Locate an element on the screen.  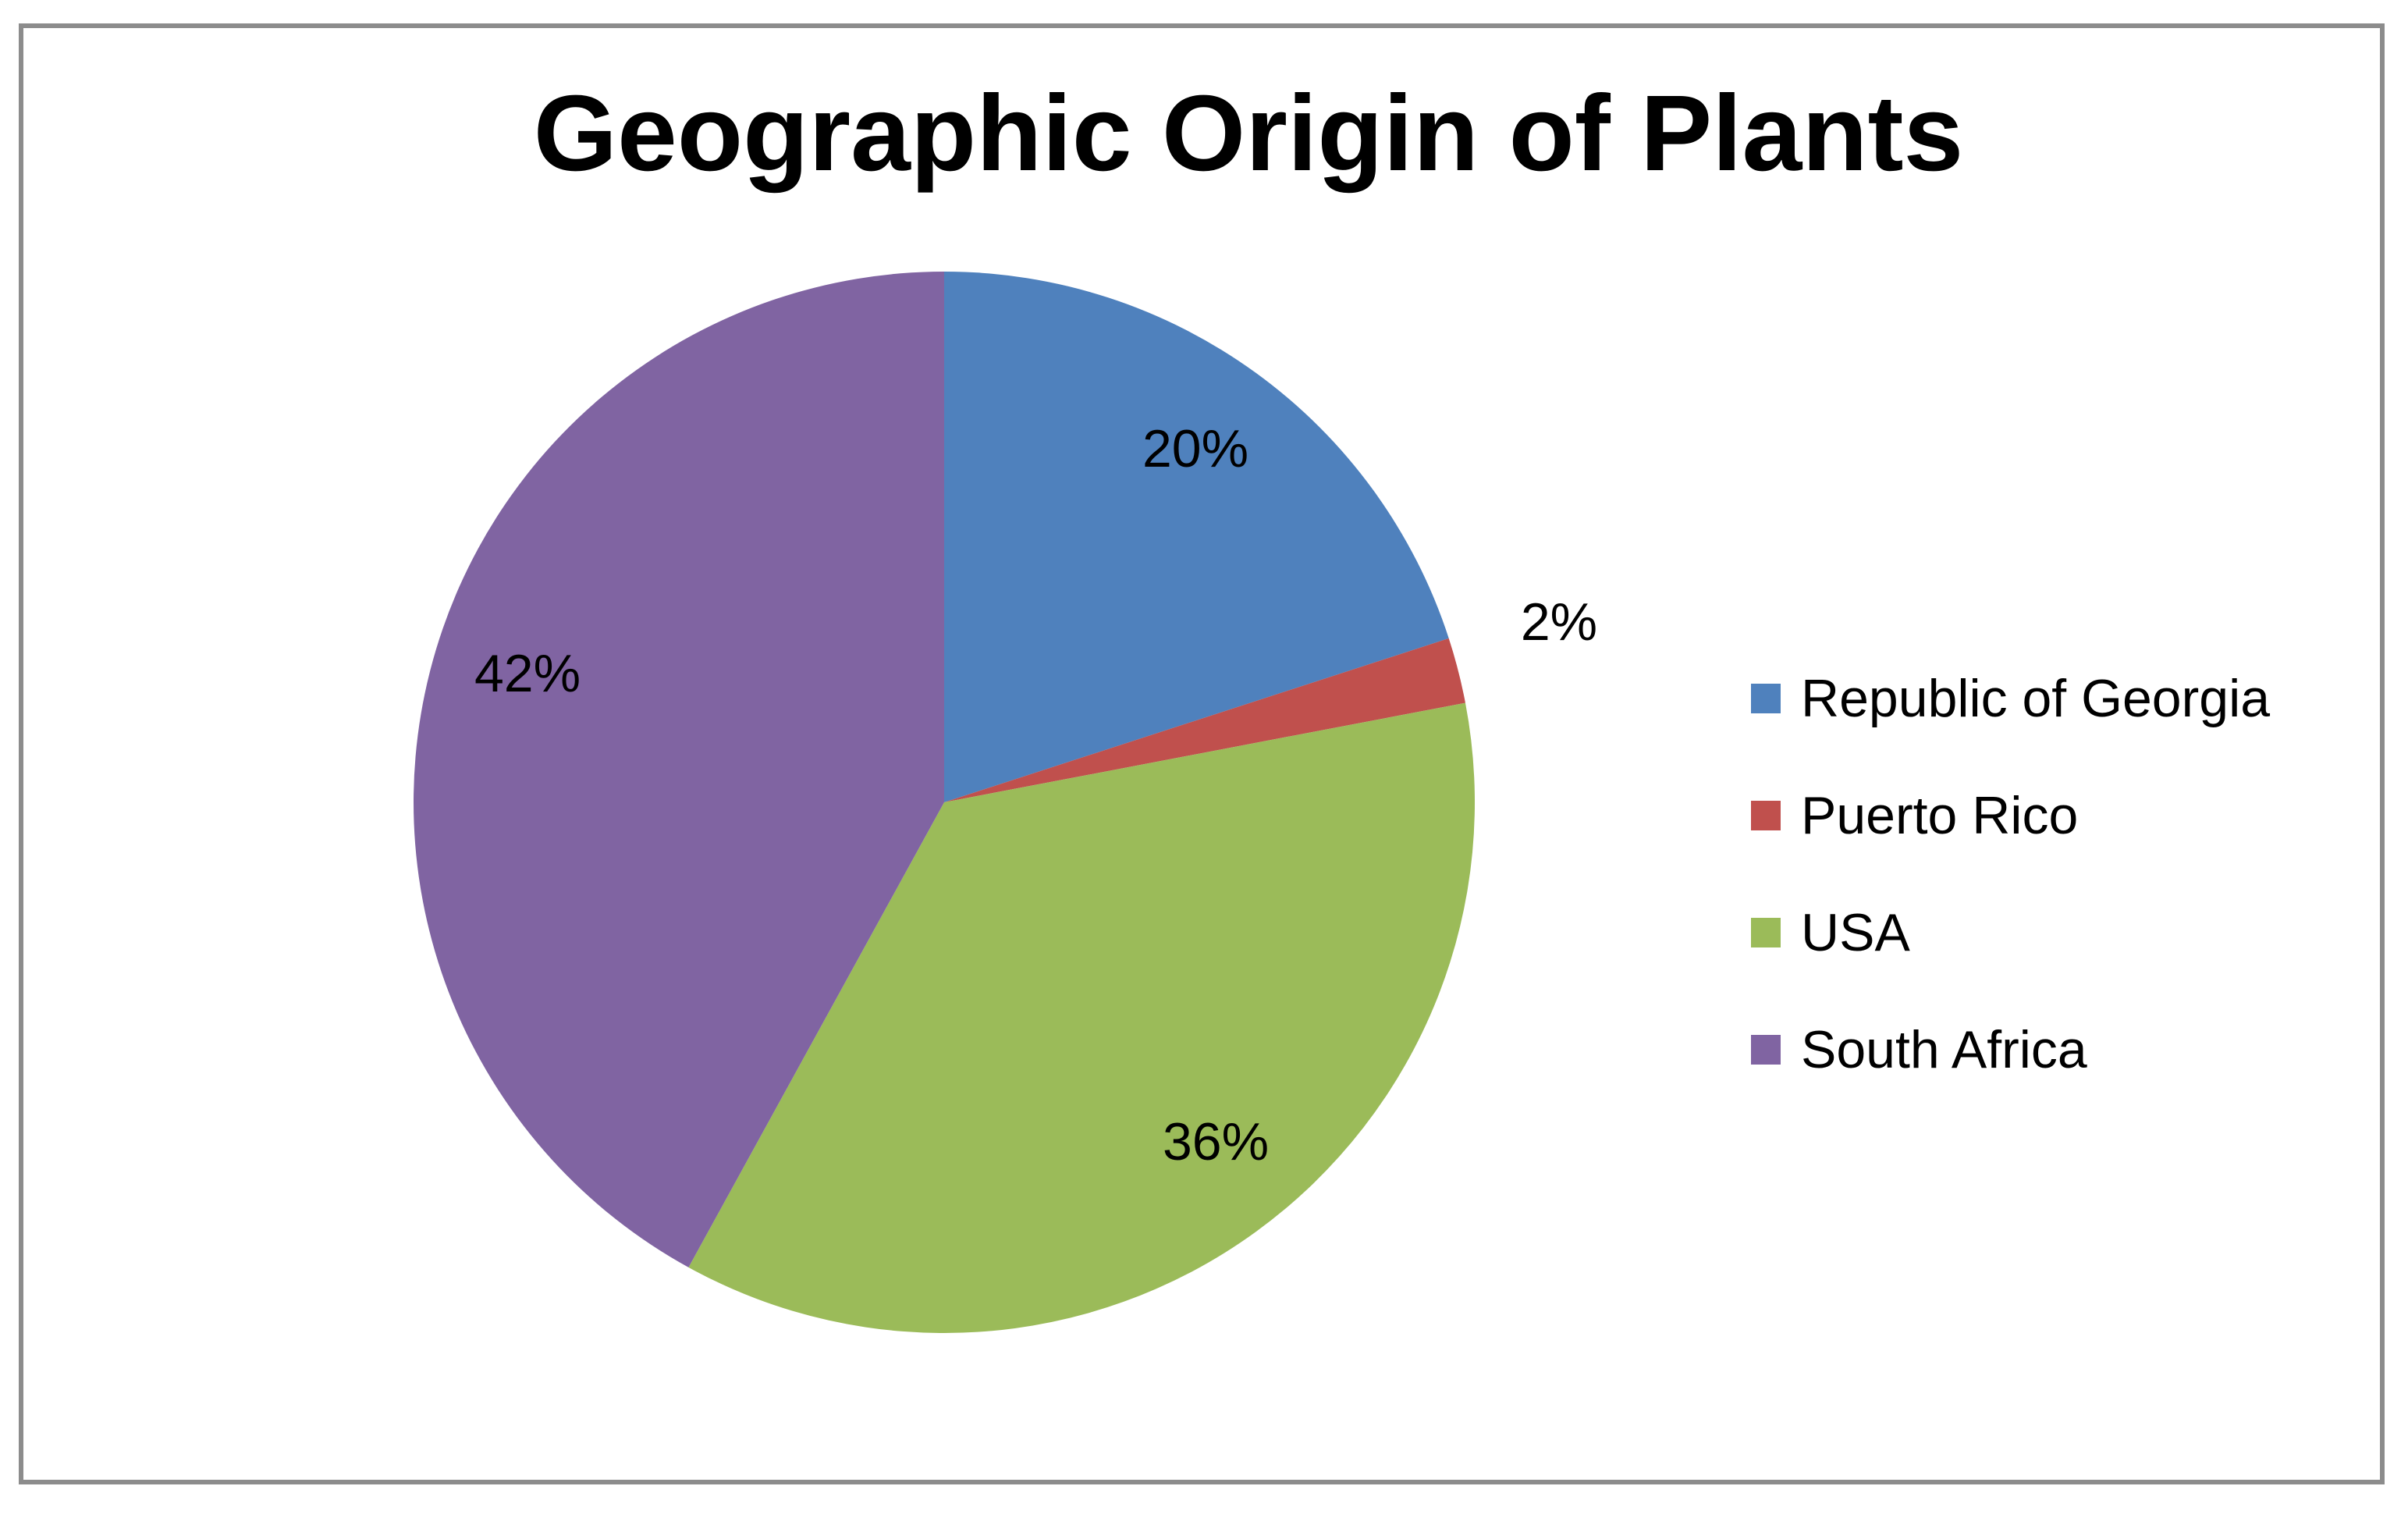
data-label-puerto-rico: 2% is located at coordinates (1559, 622).